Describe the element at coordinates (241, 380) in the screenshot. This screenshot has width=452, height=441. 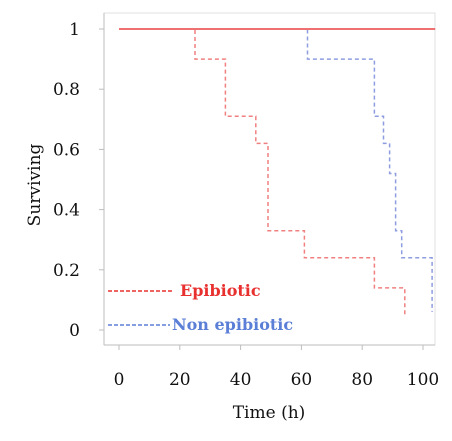
I see `x-tick-label: 40` at that location.